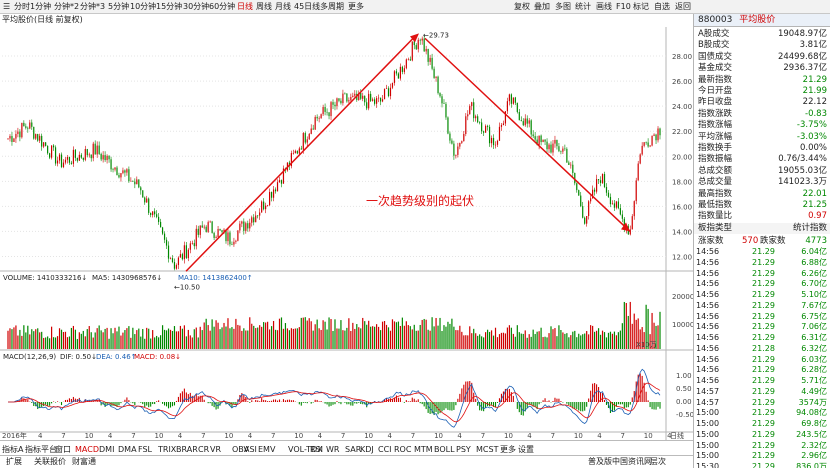 The image size is (830, 468). I want to click on period-tab-9: 日线, so click(245, 6).